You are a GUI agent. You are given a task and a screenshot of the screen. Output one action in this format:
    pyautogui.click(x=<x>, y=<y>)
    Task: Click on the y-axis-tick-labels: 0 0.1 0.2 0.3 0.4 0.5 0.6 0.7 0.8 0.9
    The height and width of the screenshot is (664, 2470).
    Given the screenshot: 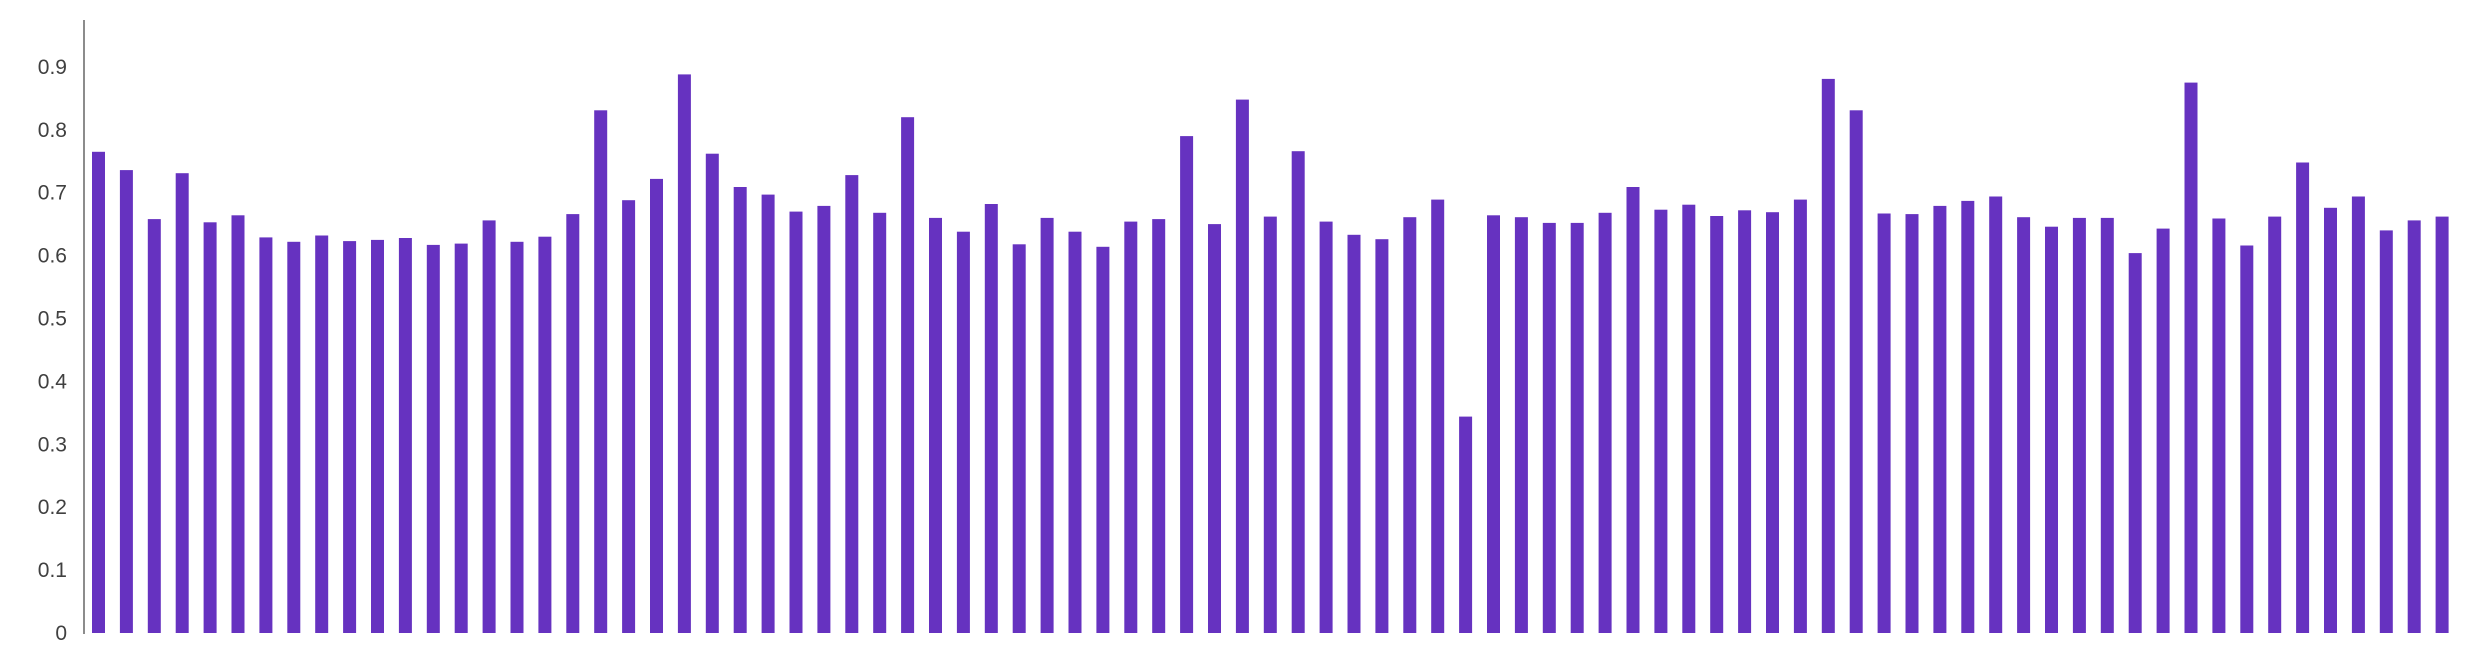 What is the action you would take?
    pyautogui.click(x=53, y=350)
    